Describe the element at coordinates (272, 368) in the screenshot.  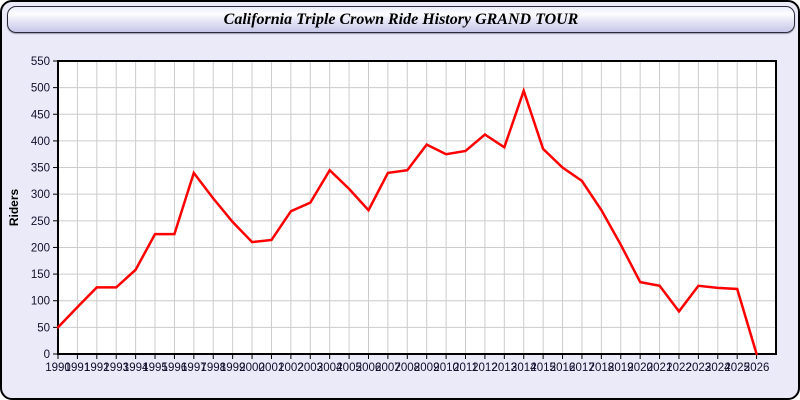
I see `x-tick-label: 2001` at that location.